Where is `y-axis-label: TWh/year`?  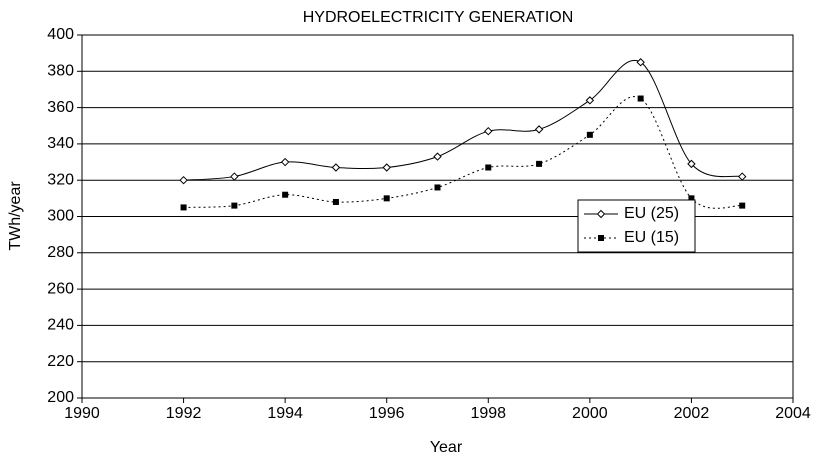
y-axis-label: TWh/year is located at coordinates (15, 216).